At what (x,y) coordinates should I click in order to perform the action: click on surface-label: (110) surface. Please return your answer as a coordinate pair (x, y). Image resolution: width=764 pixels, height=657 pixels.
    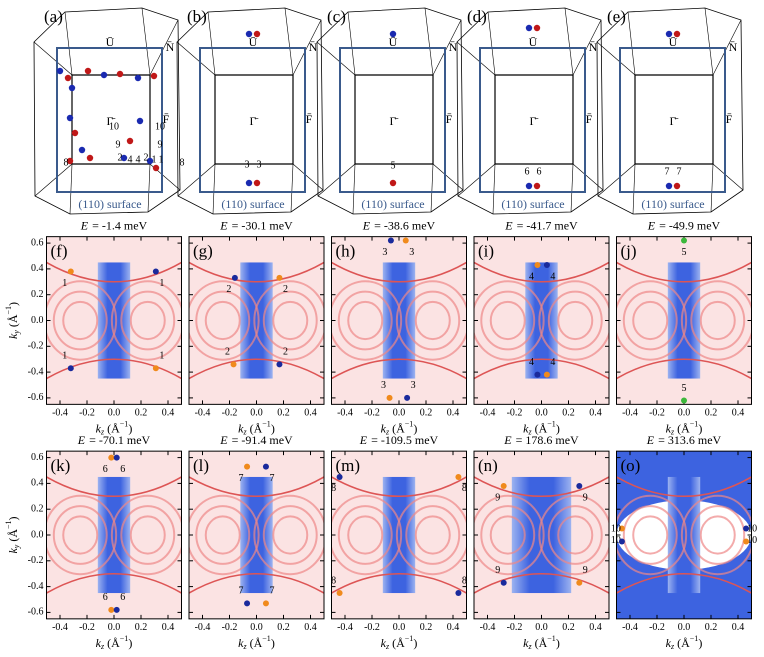
    Looking at the image, I should click on (672, 204).